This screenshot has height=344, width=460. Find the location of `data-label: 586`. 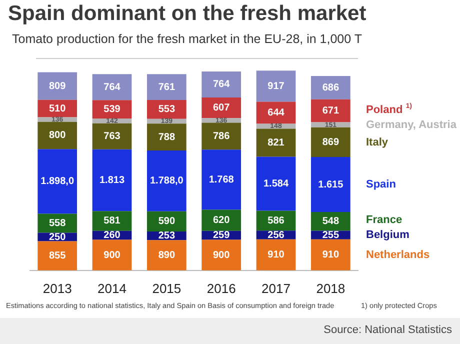

data-label: 586 is located at coordinates (276, 220).